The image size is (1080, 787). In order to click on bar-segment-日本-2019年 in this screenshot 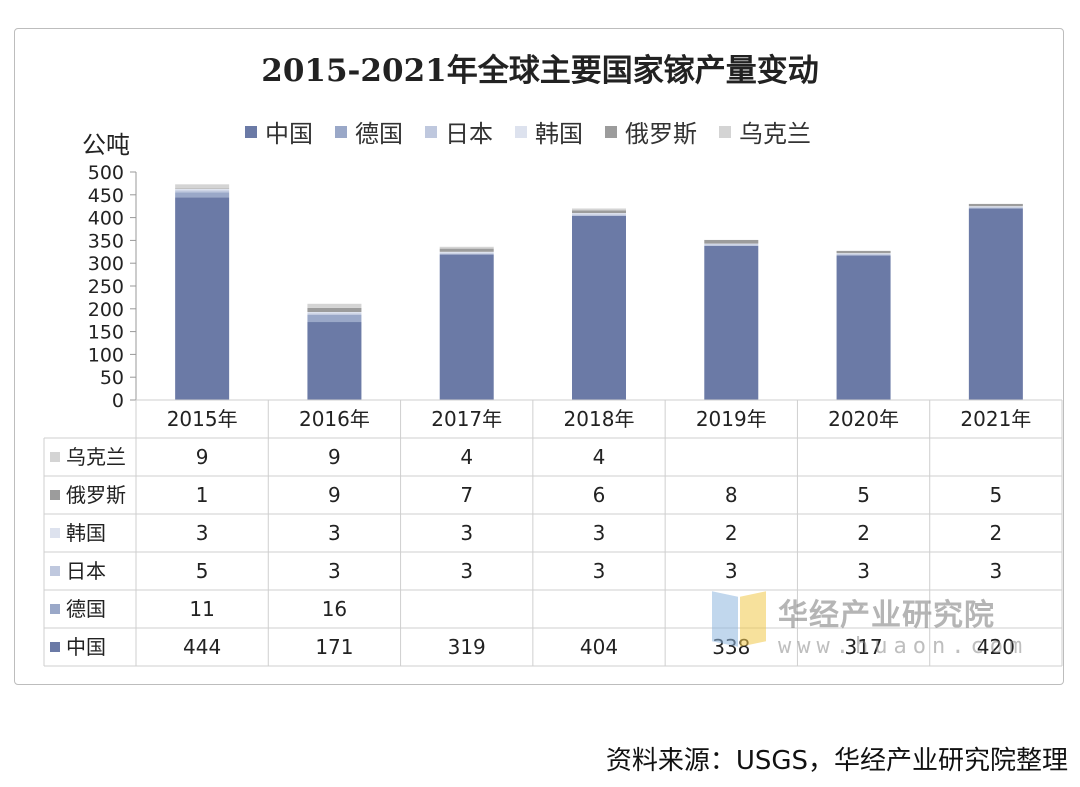, I will do `click(731, 245)`.